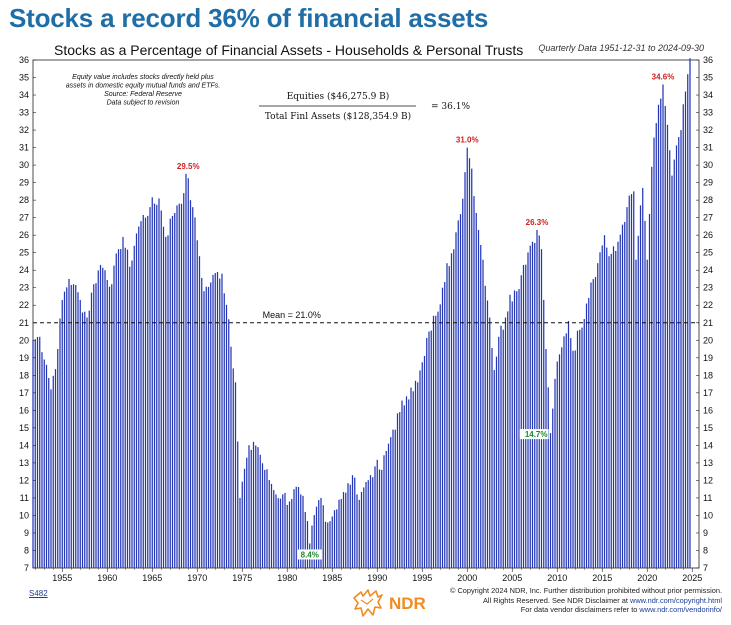  I want to click on x-tick-label: 2015, so click(602, 578).